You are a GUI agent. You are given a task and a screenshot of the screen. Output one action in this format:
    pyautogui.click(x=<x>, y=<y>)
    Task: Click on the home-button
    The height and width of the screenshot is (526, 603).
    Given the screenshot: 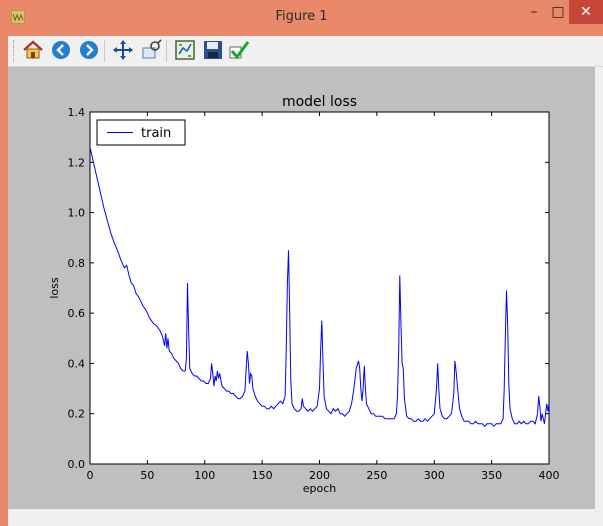 What is the action you would take?
    pyautogui.click(x=33, y=50)
    